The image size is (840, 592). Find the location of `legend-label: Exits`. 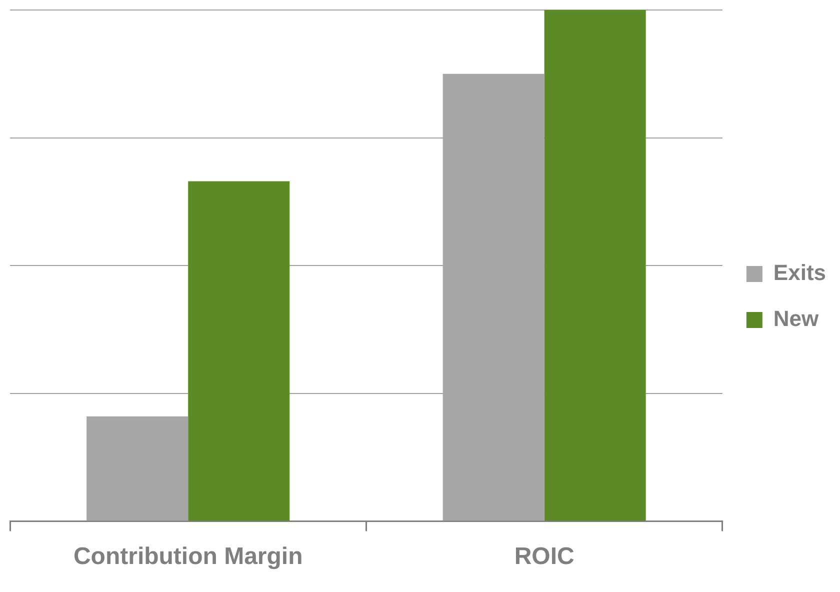

legend-label: Exits is located at coordinates (799, 273).